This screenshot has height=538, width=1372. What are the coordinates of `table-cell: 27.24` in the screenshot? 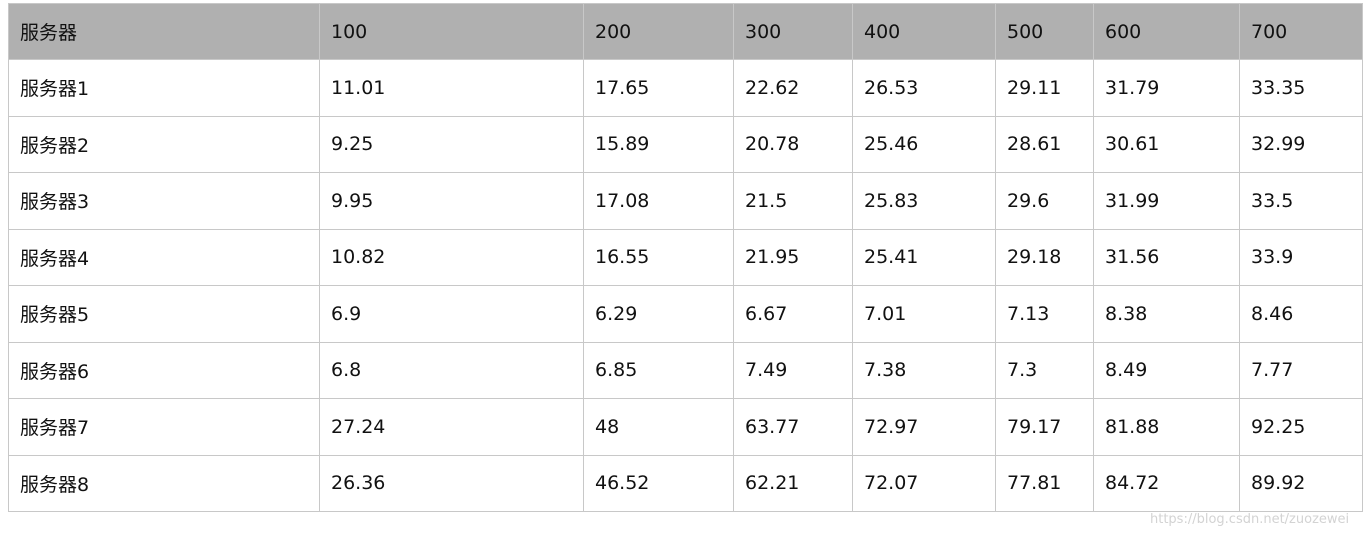 It's located at (451, 427).